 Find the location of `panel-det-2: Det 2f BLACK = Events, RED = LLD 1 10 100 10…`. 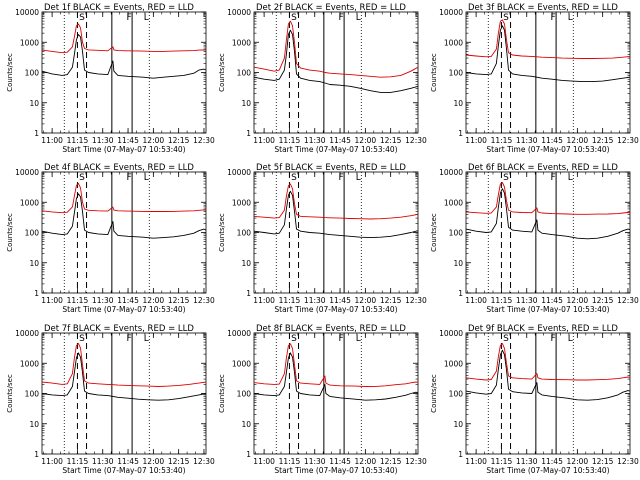

panel-det-2: Det 2f BLACK = Events, RED = LLD 1 10 100 10… is located at coordinates (322, 78).